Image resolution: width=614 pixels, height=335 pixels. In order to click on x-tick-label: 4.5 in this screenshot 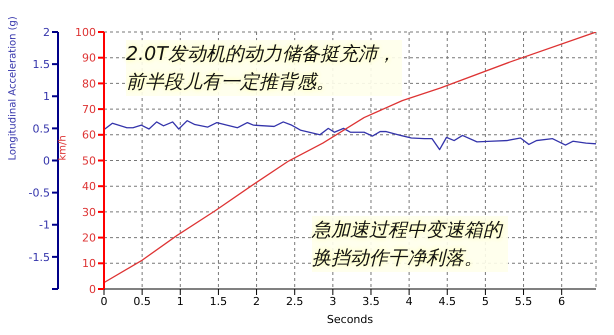, I will do `click(447, 301)`.